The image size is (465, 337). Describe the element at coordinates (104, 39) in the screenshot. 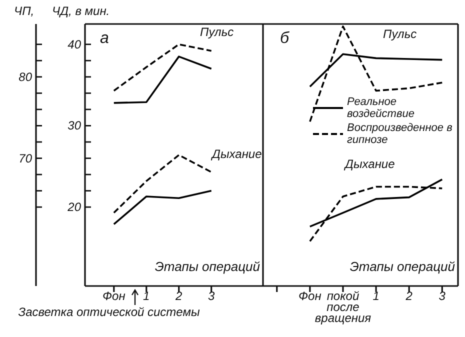

I see `chart-title: а` at that location.